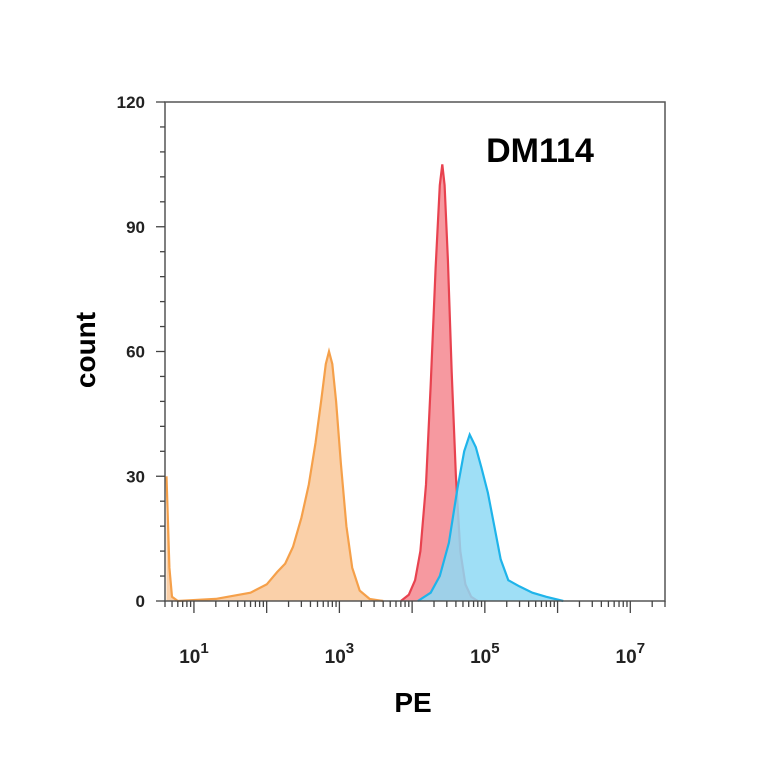  What do you see at coordinates (131, 102) in the screenshot?
I see `y-tick-label: 120` at bounding box center [131, 102].